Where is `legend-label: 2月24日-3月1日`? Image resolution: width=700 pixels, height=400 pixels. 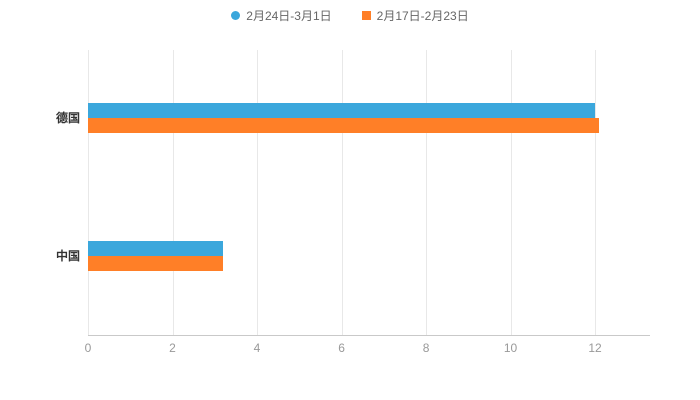 legend-label: 2月24日-3月1日 is located at coordinates (289, 16).